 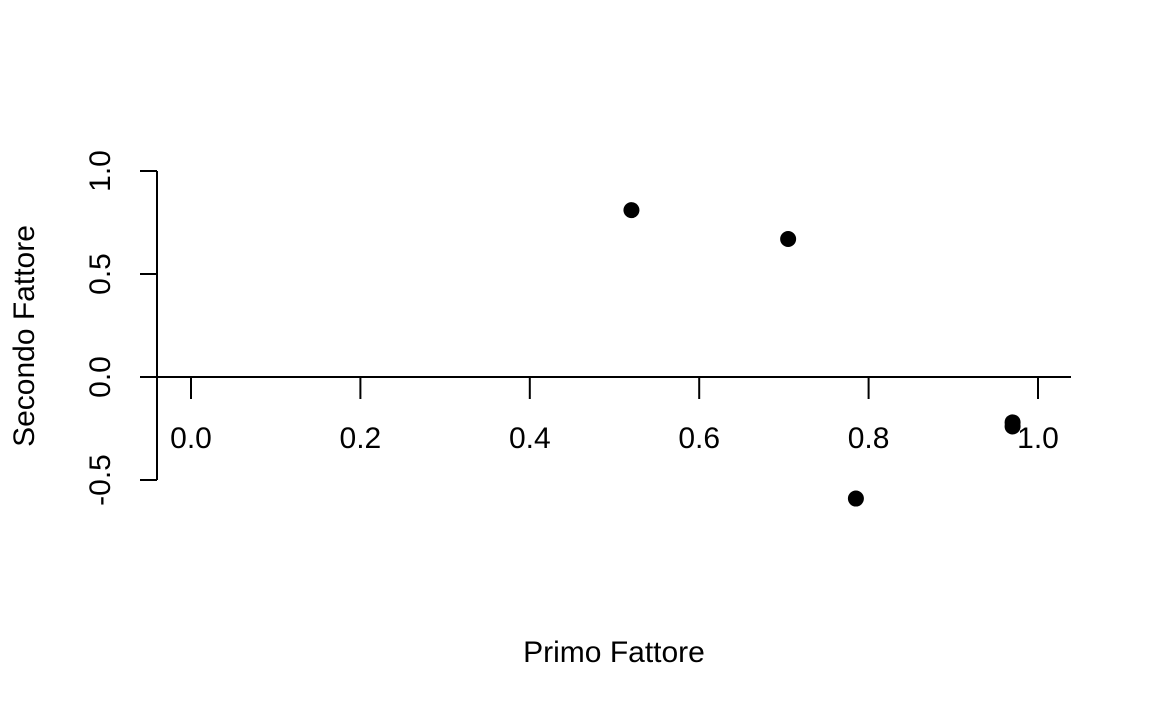 What do you see at coordinates (699, 438) in the screenshot?
I see `x-tick-label: 0.6` at bounding box center [699, 438].